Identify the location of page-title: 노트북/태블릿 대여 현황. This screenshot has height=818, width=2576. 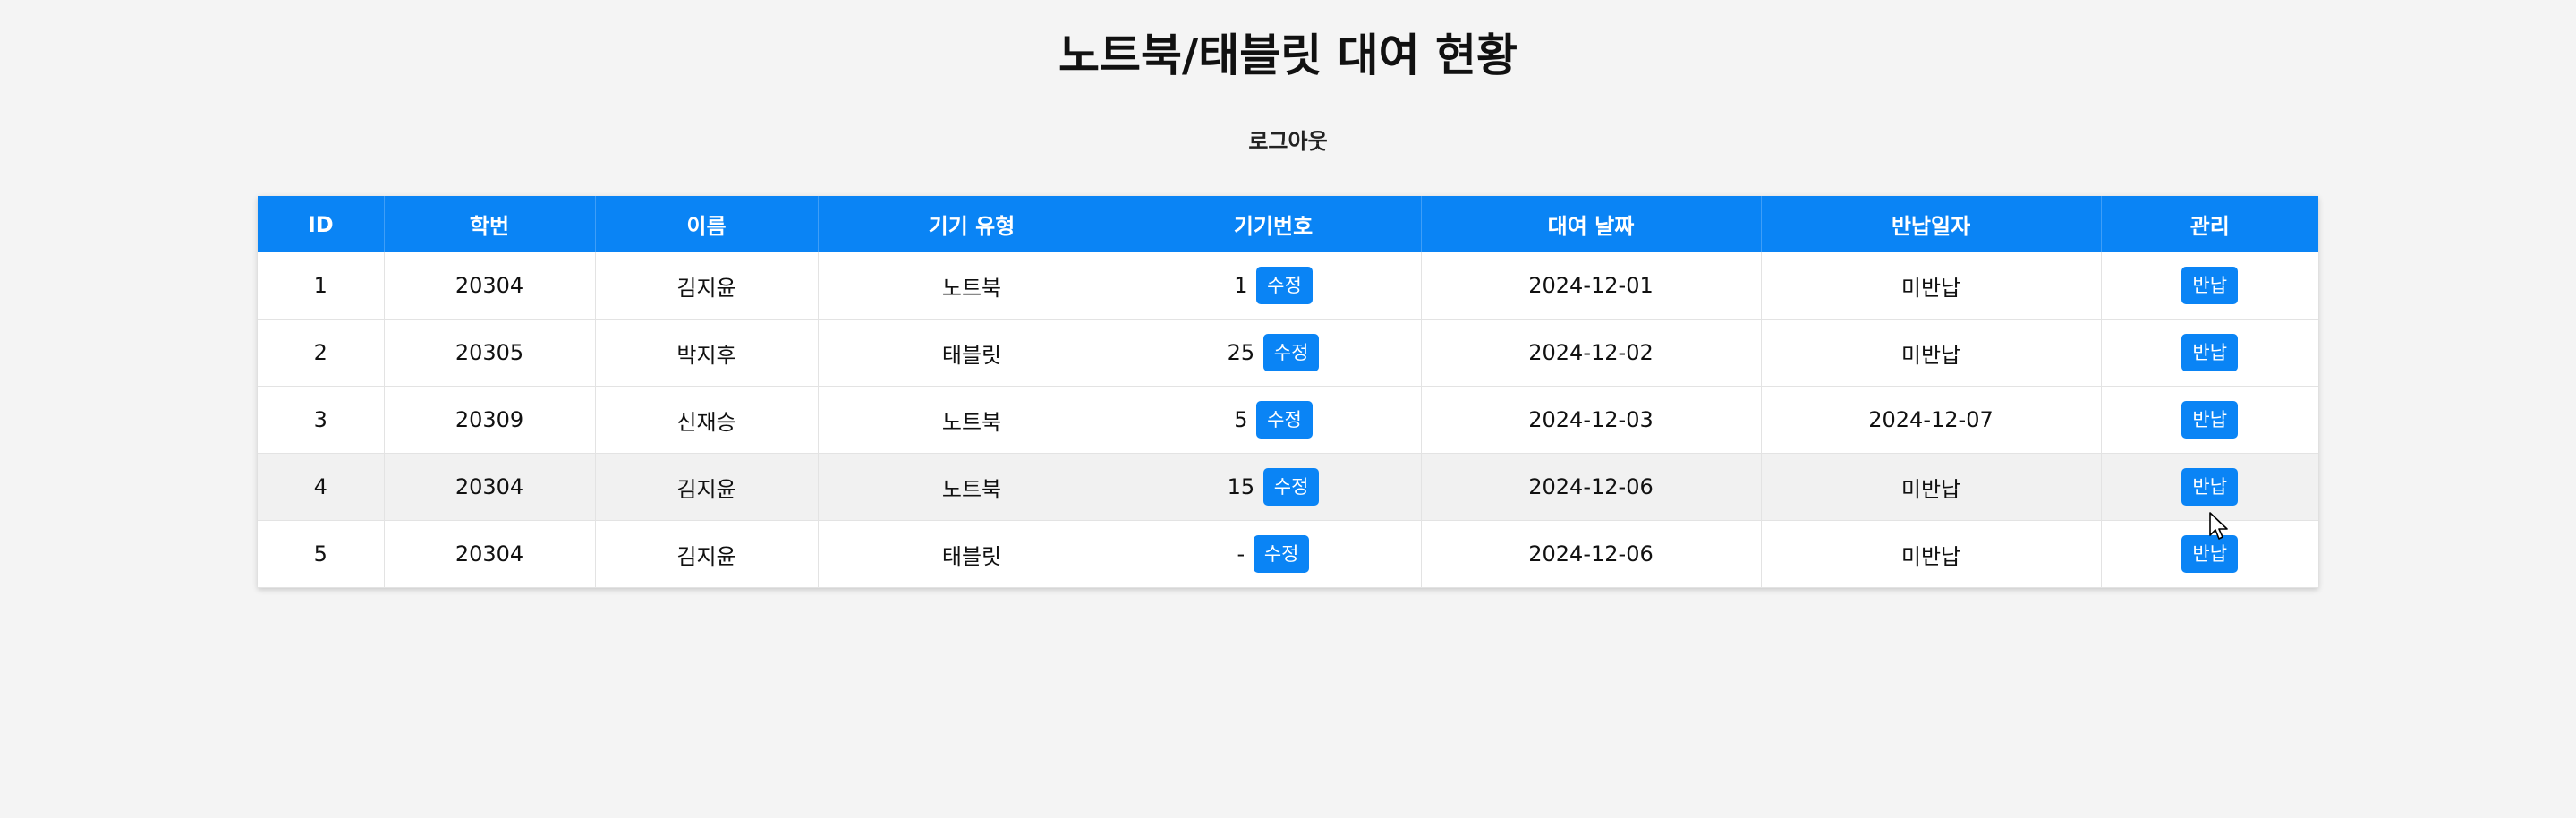
(1288, 56).